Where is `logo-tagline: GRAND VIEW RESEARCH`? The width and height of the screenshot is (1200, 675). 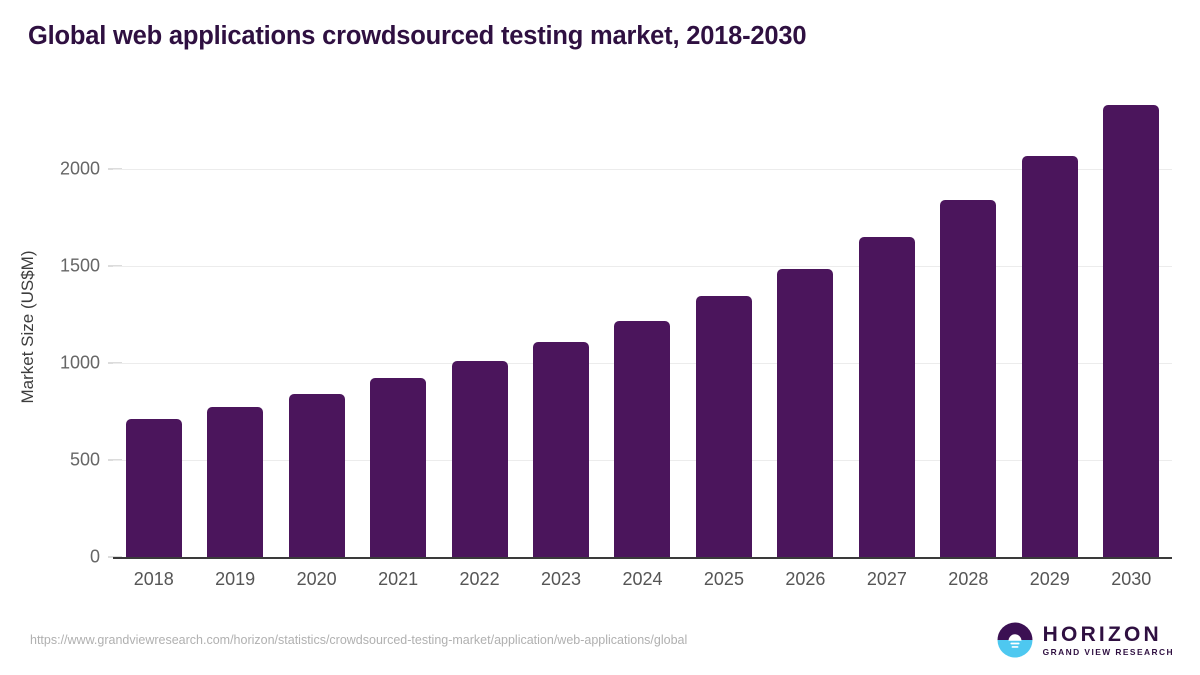
logo-tagline: GRAND VIEW RESEARCH is located at coordinates (1108, 651).